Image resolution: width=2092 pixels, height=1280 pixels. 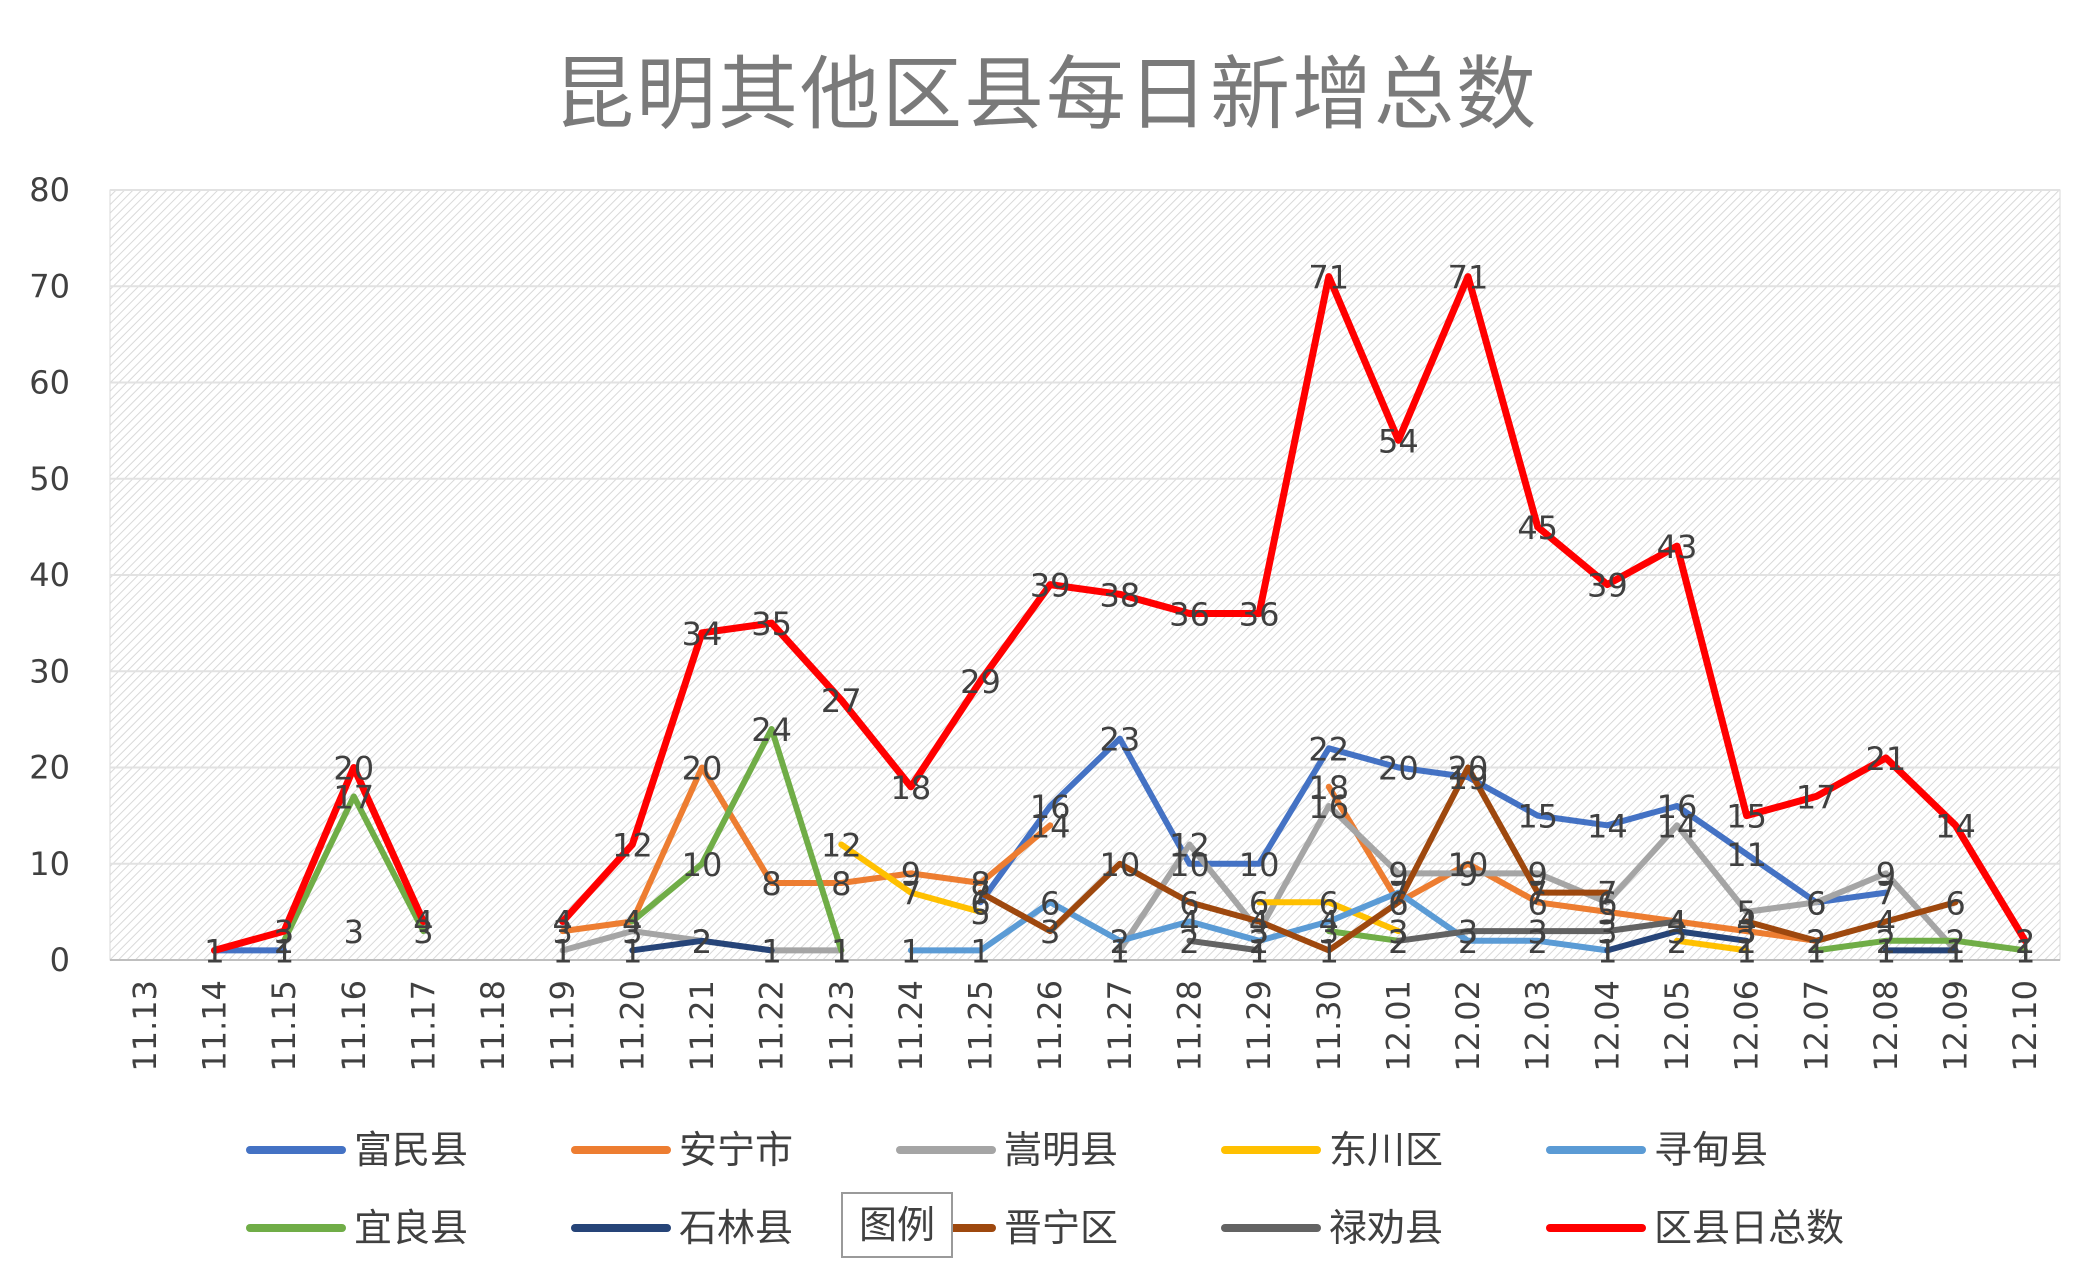 What do you see at coordinates (1328, 749) in the screenshot?
I see `data-label: 22` at bounding box center [1328, 749].